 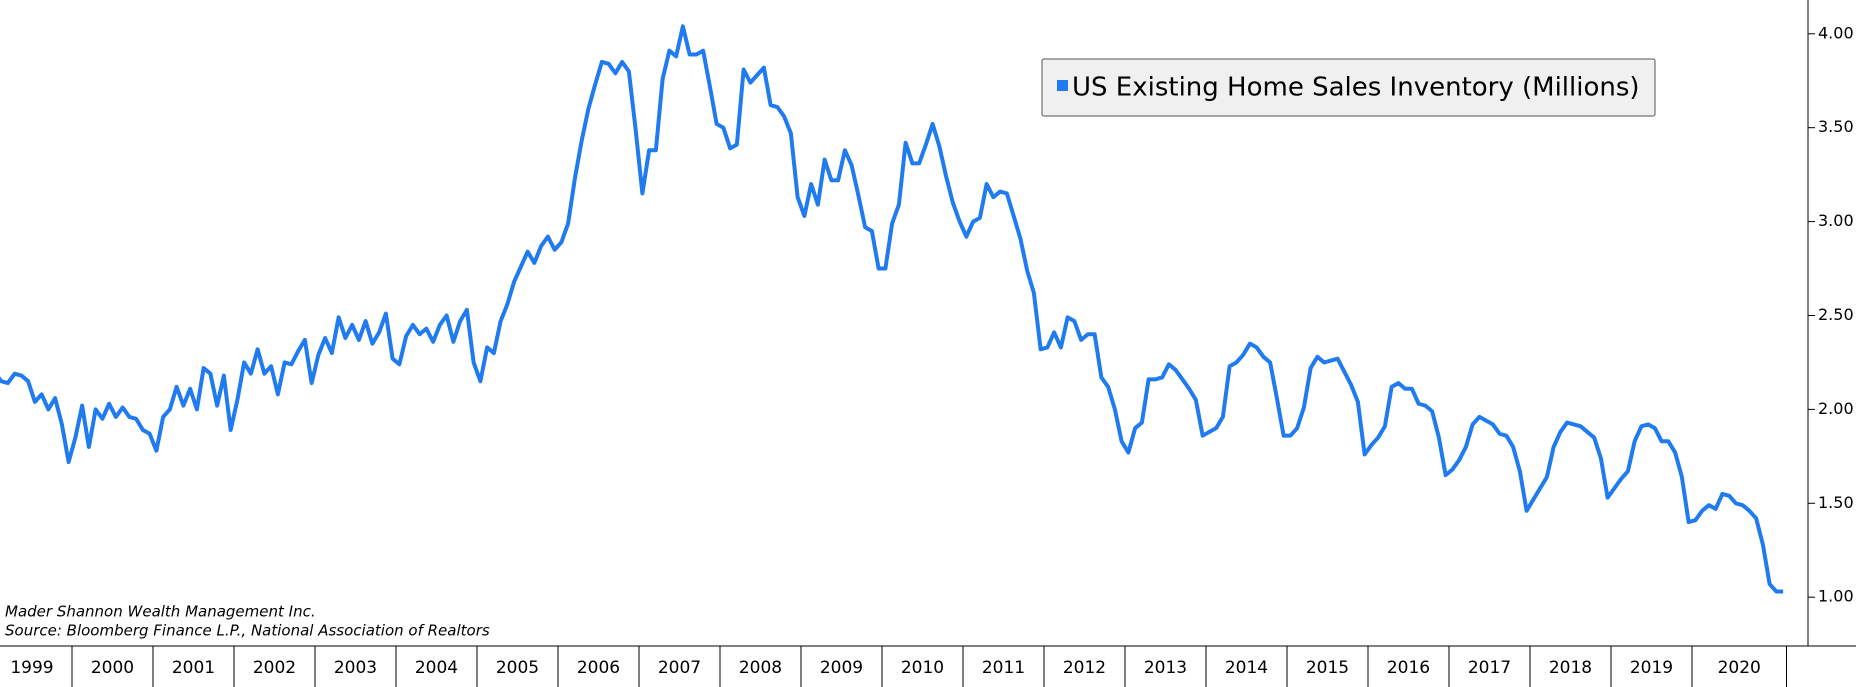 I want to click on x-tick-label: 2011, so click(x=1003, y=668).